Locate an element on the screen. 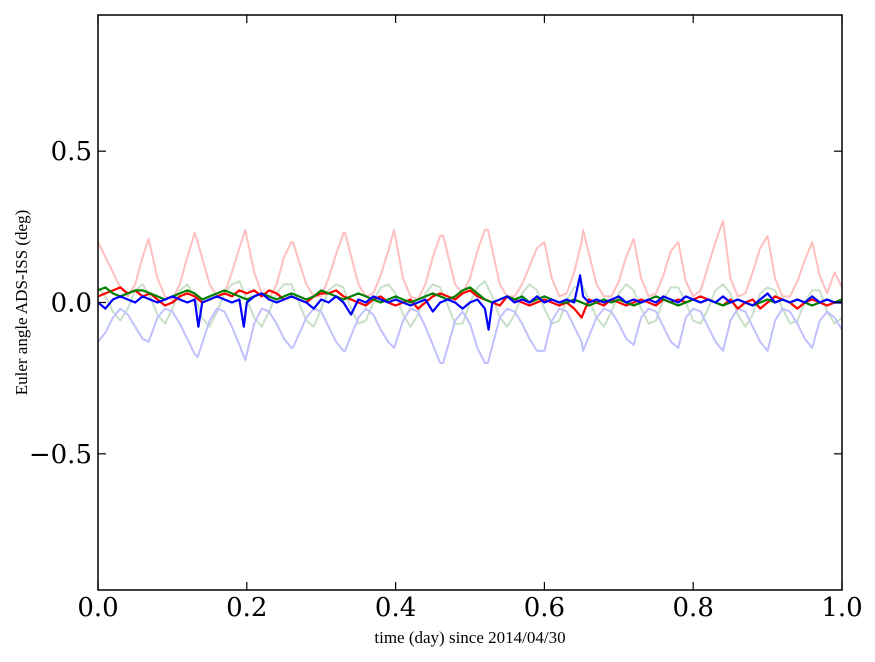 This screenshot has width=875, height=662. x-tick-label: 0.6 is located at coordinates (544, 608).